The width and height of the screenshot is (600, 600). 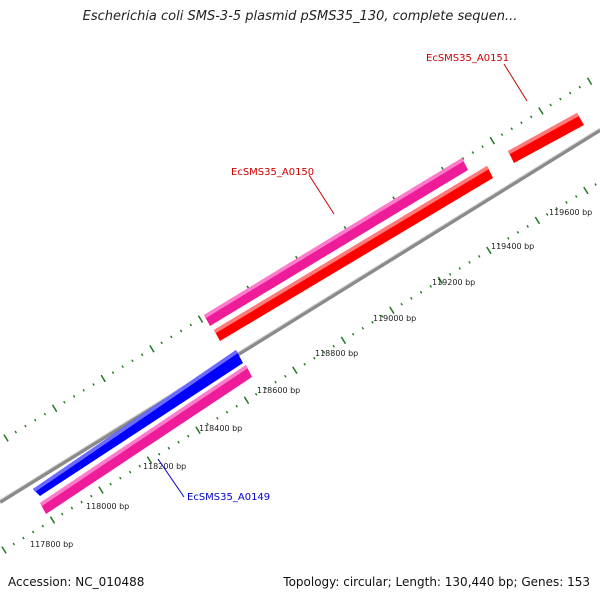 I want to click on gene-feature-blue, so click(x=138, y=423).